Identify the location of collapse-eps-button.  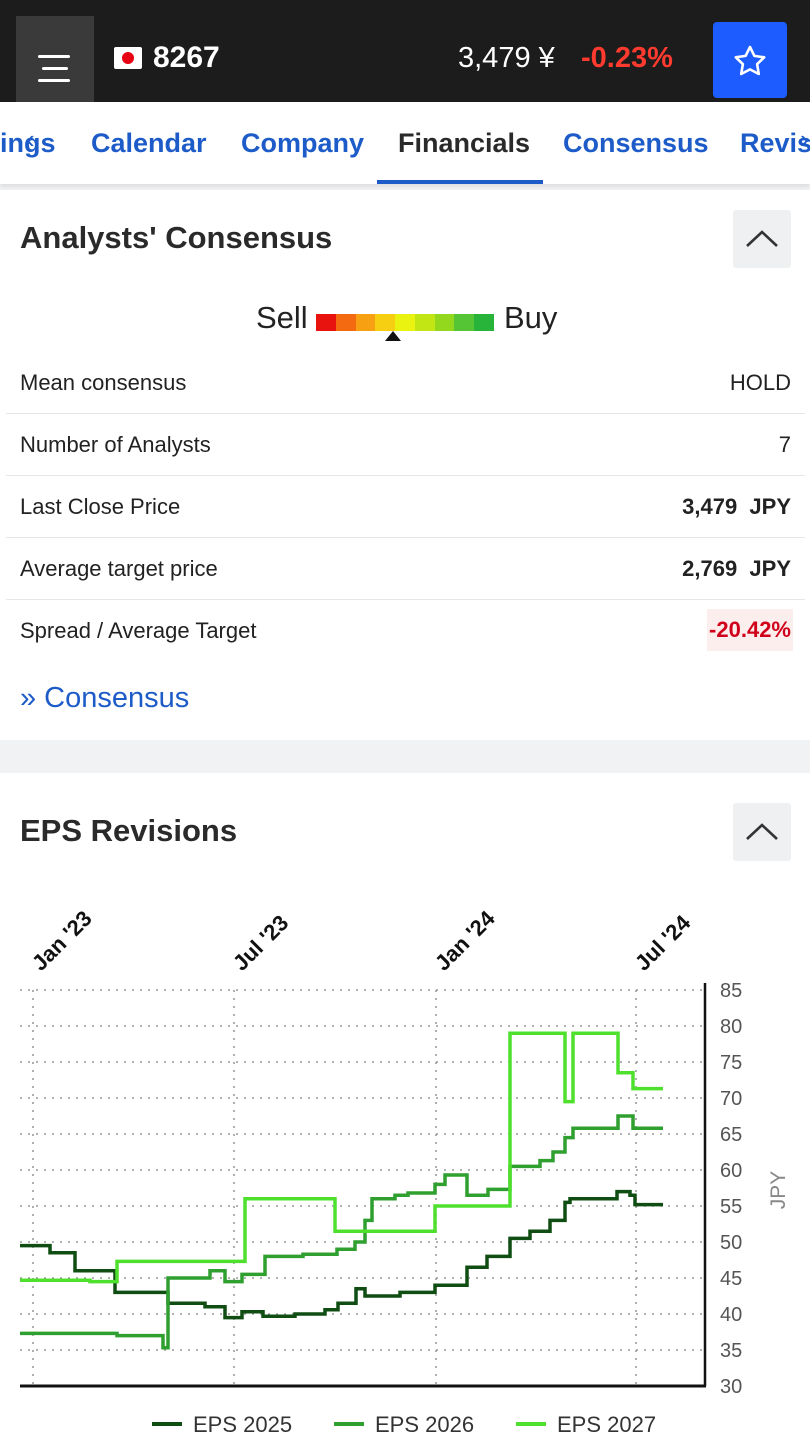
(762, 832).